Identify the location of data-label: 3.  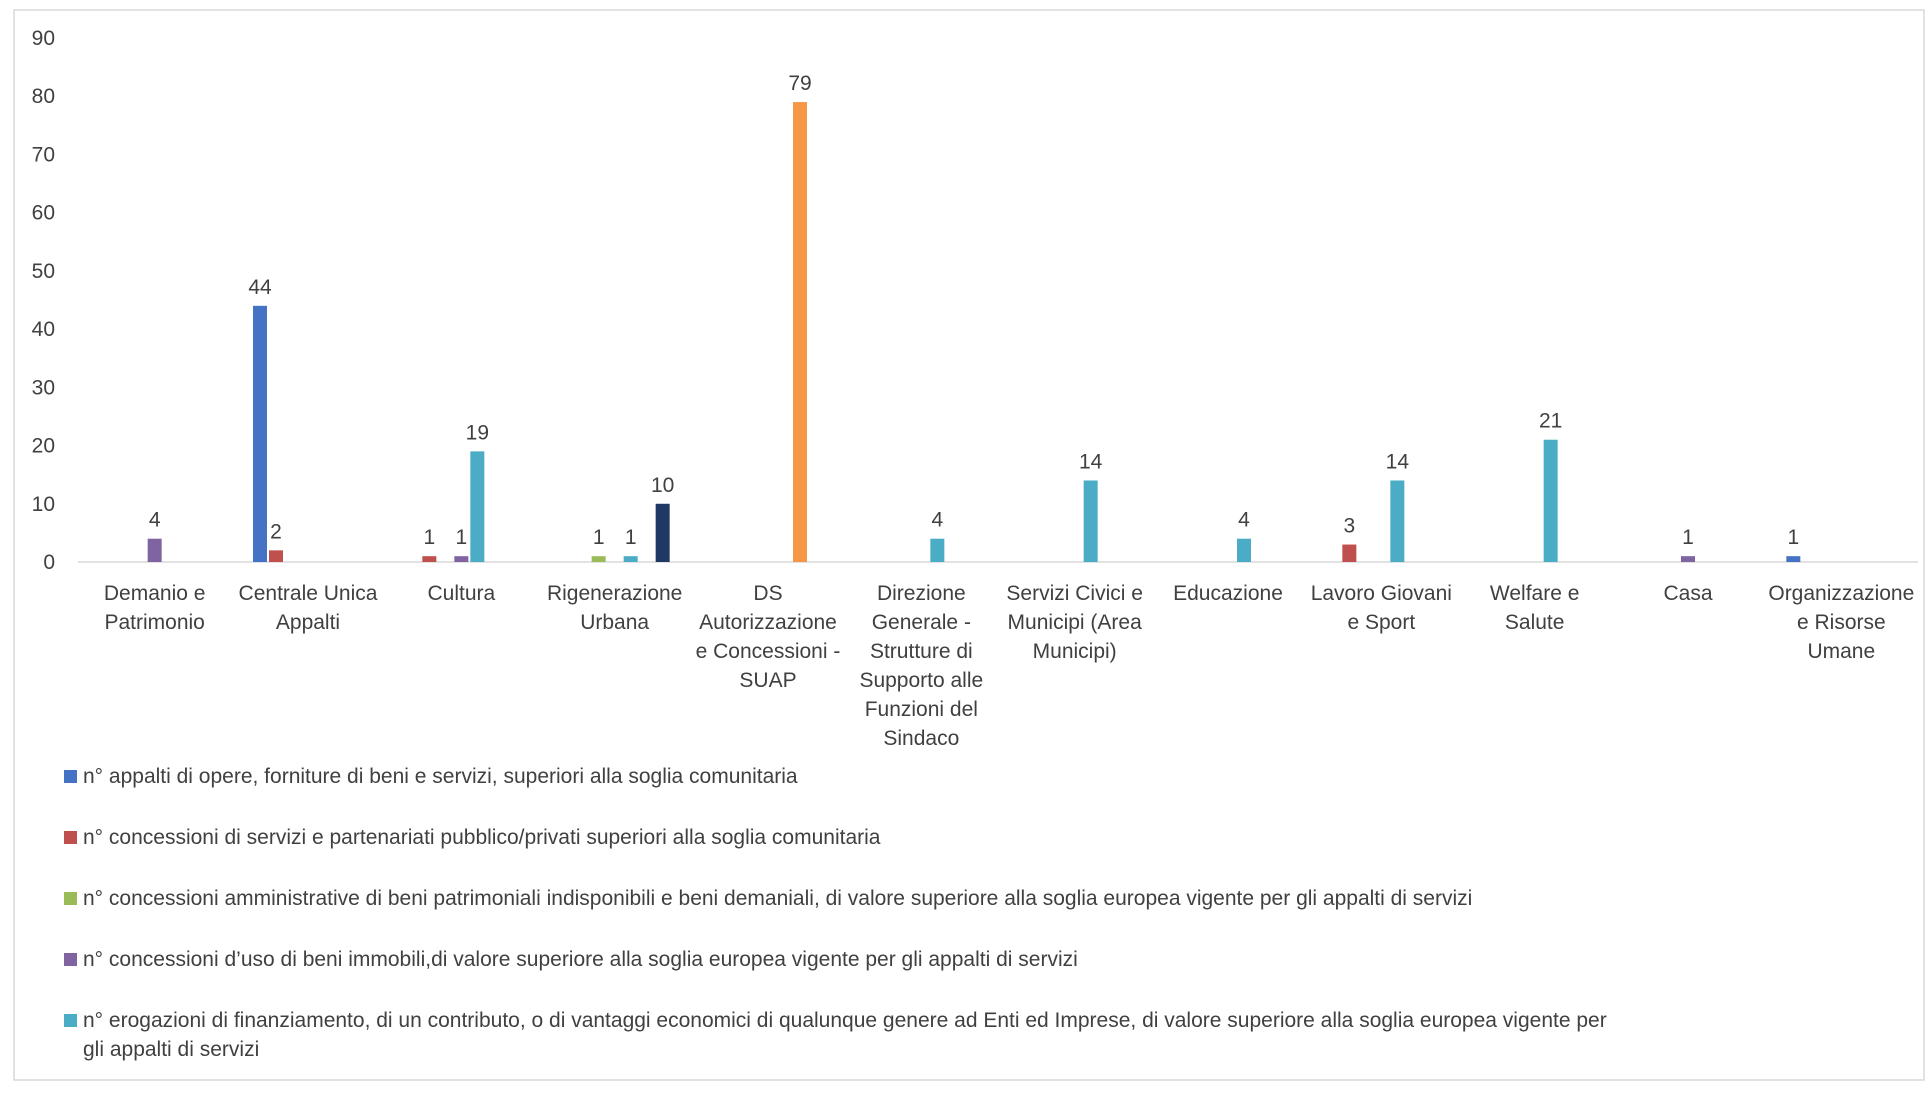
(1349, 526).